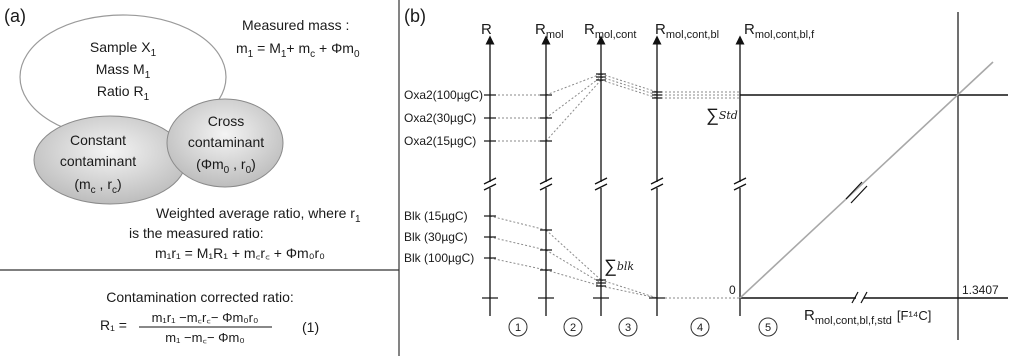  What do you see at coordinates (98, 140) in the screenshot?
I see `constant-text-line1: Constant` at bounding box center [98, 140].